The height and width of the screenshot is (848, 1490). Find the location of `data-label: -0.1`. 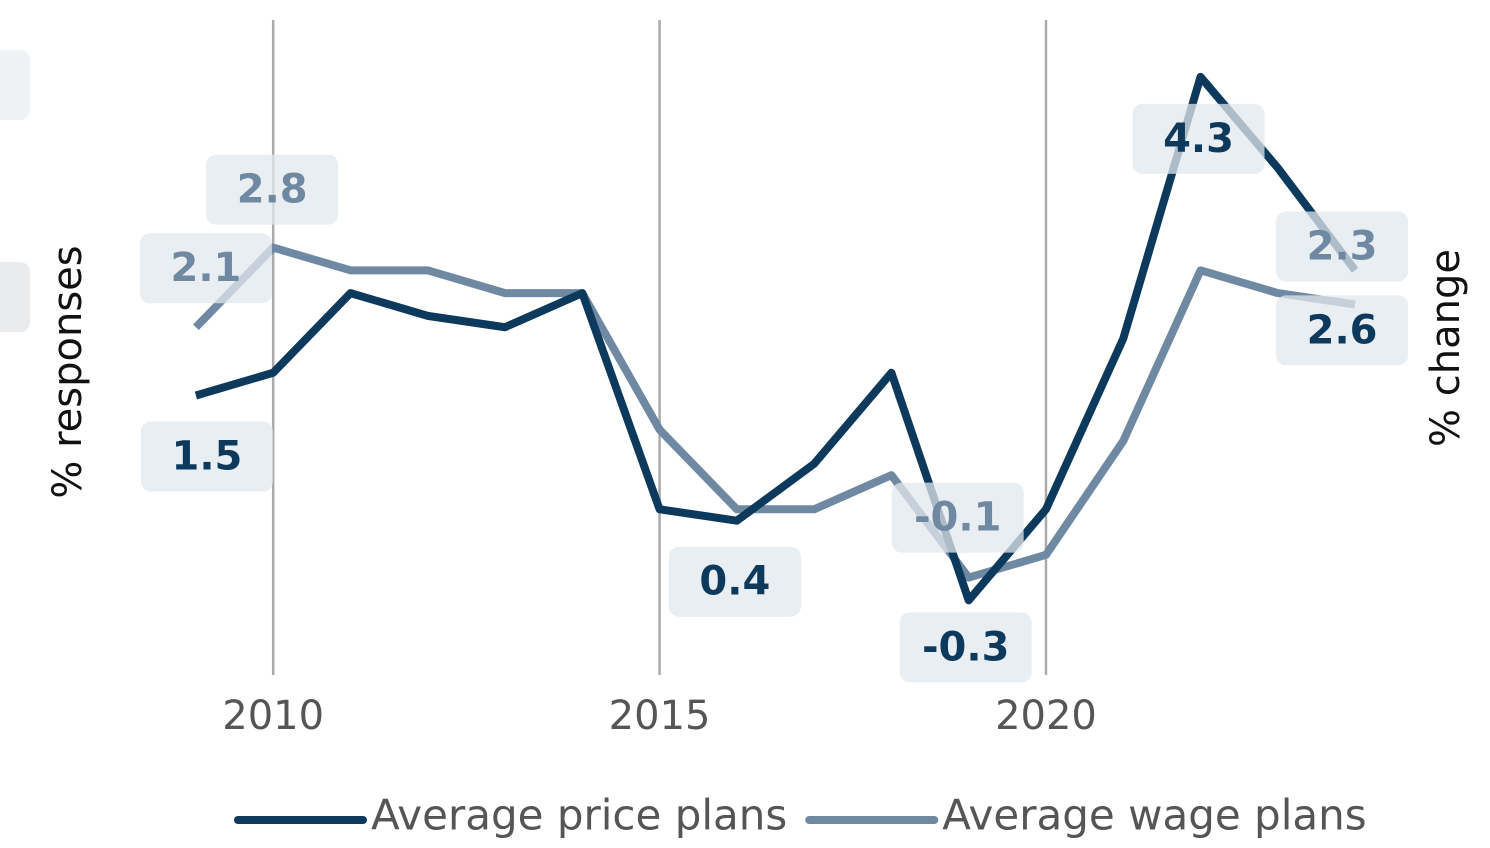

data-label: -0.1 is located at coordinates (957, 518).